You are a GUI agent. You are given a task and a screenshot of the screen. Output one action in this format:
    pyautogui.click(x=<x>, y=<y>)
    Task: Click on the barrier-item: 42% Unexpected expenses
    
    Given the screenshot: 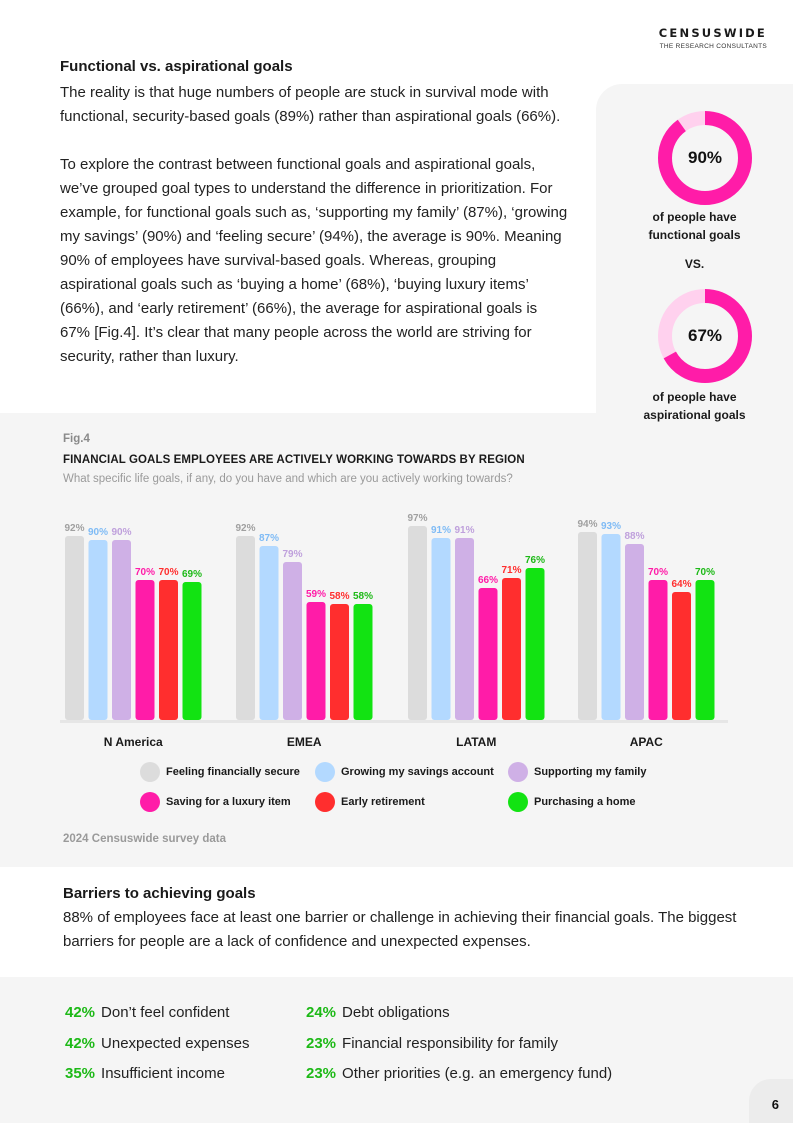 What is the action you would take?
    pyautogui.click(x=157, y=1043)
    